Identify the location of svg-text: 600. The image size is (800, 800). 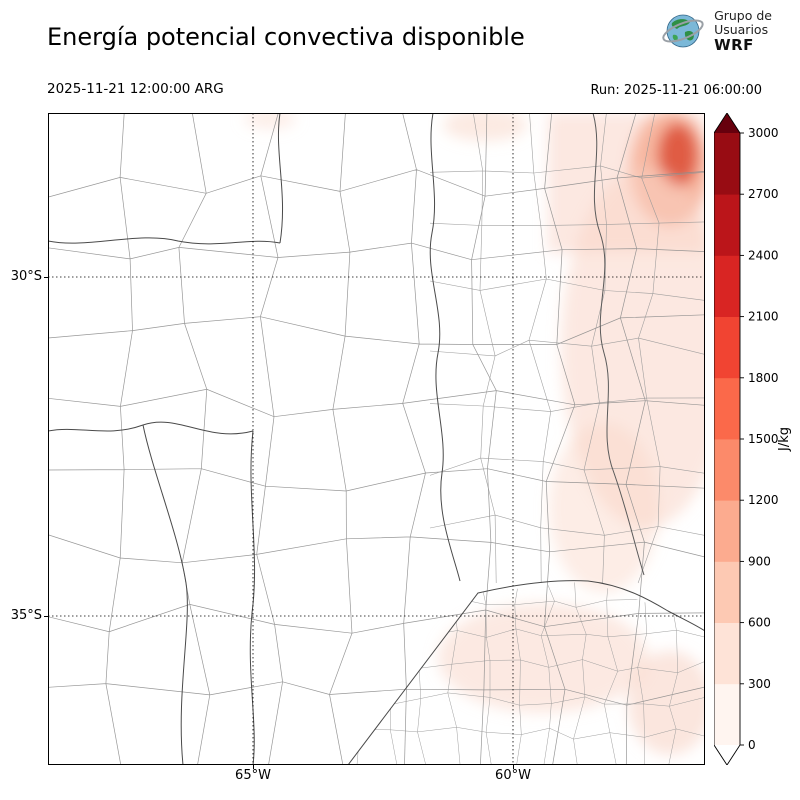
(759, 623).